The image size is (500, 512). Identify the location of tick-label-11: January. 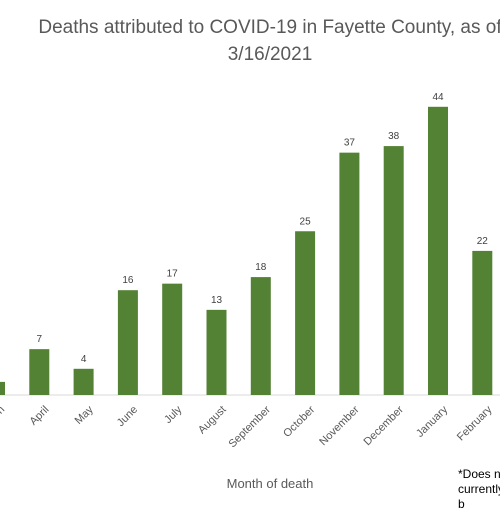
(432, 421).